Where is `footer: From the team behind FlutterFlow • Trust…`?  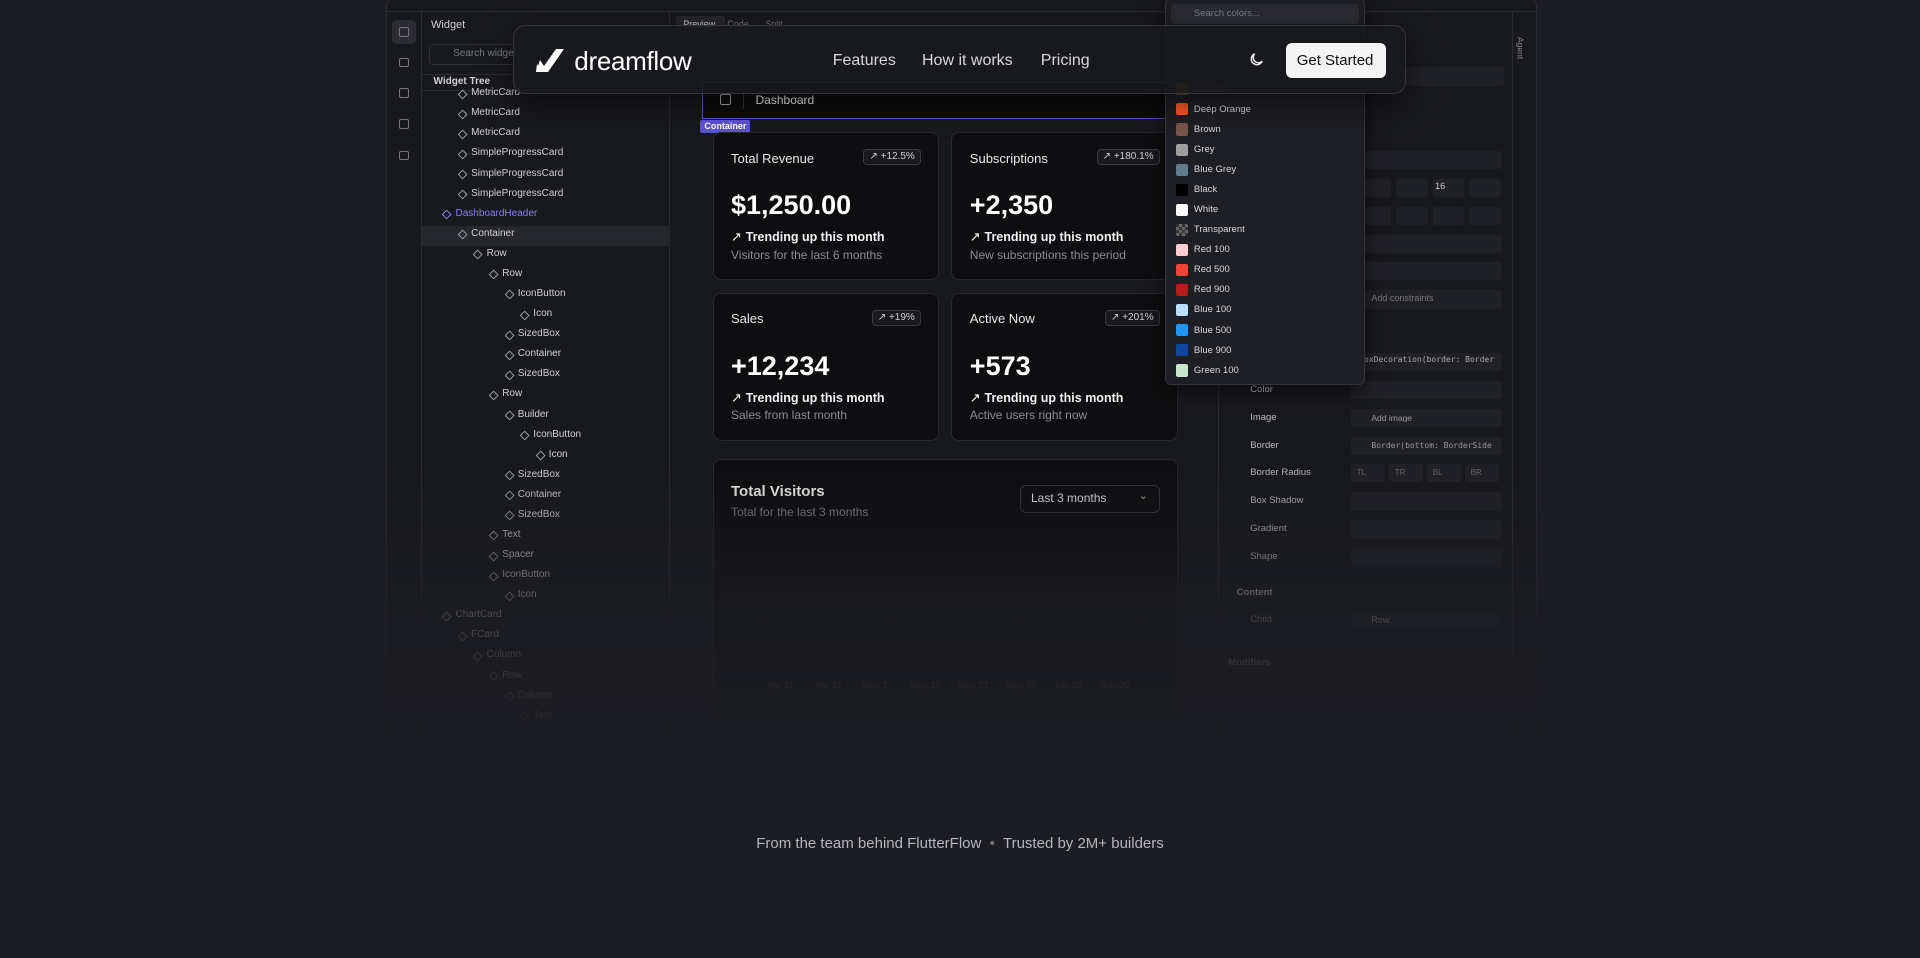
footer: From the team behind FlutterFlow • Trust… is located at coordinates (960, 843).